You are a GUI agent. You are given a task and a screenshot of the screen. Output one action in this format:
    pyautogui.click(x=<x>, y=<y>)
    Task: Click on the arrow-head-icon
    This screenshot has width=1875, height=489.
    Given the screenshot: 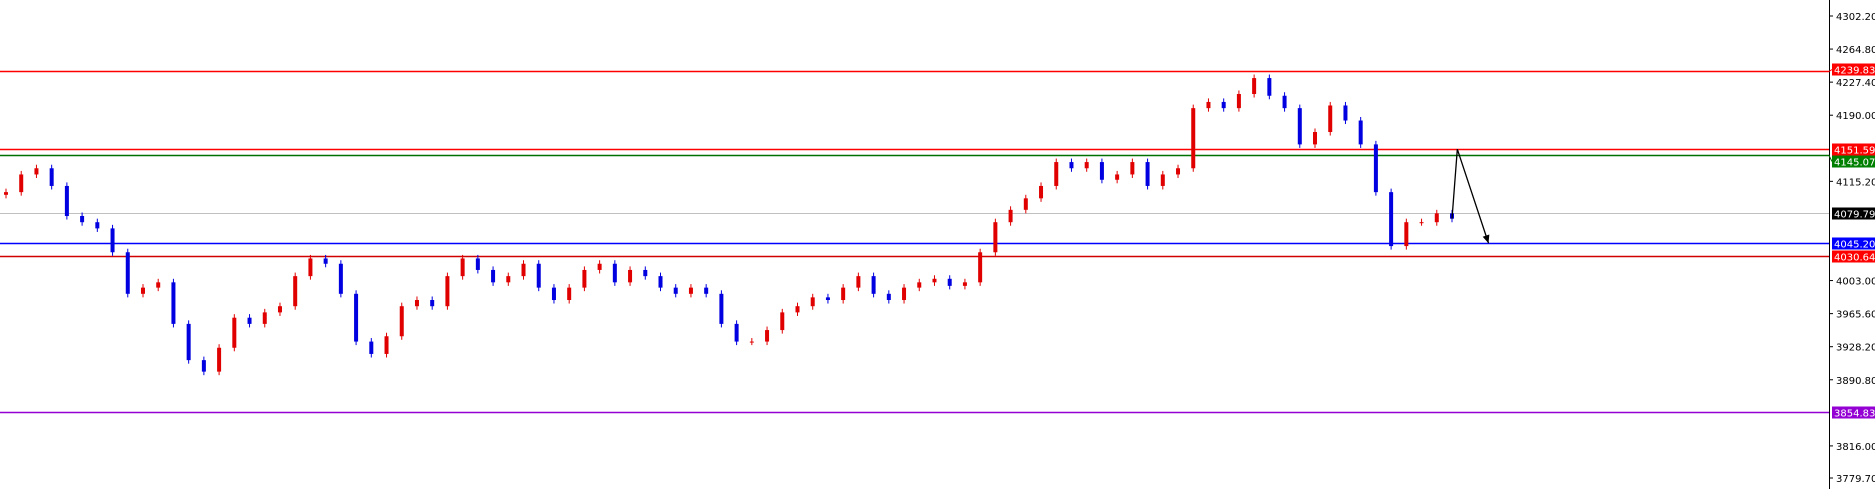 What is the action you would take?
    pyautogui.click(x=1486, y=239)
    